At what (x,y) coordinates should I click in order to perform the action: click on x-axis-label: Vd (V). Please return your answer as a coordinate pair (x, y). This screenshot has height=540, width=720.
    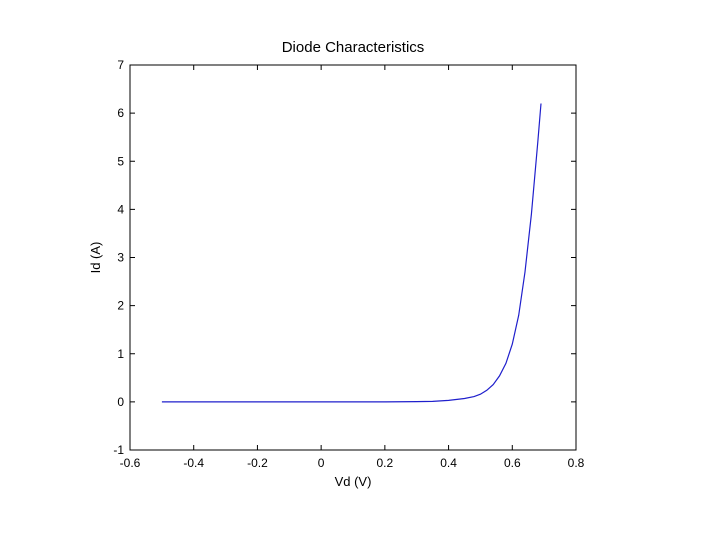
    Looking at the image, I should click on (353, 481).